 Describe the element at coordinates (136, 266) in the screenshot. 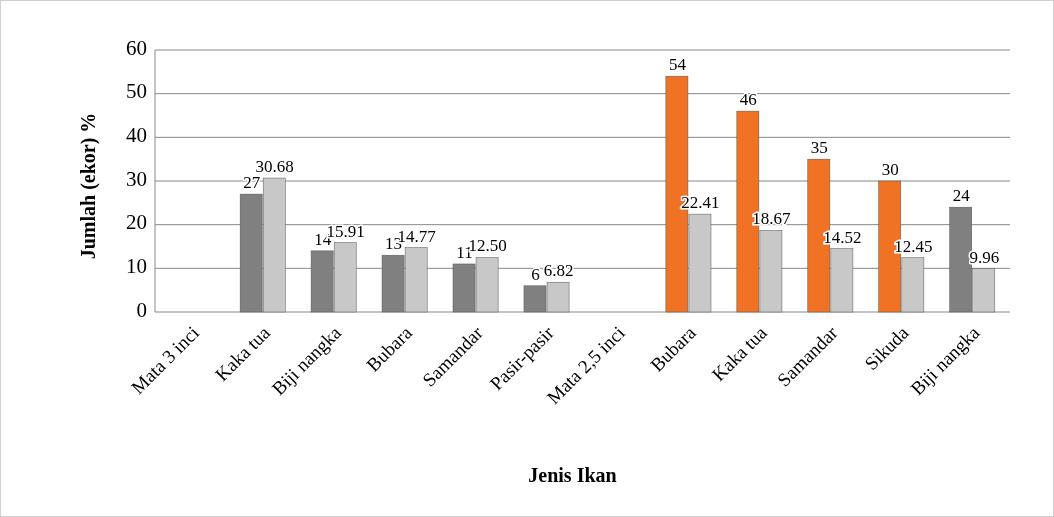

I see `y-tick-label: 10` at that location.